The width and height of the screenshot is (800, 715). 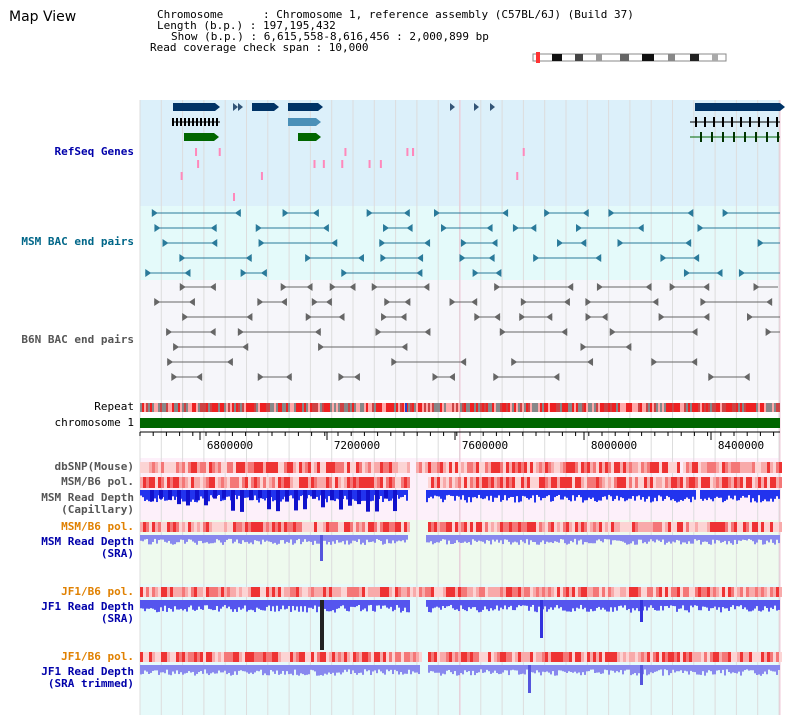 I want to click on track-label-refseq: RefSeq Genes, so click(x=94, y=151).